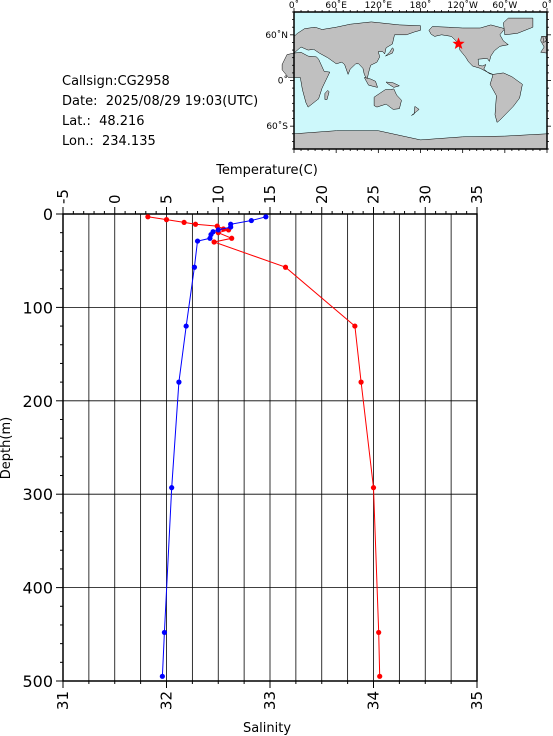 This screenshot has height=736, width=553. I want to click on map-longitude-label: 60˚E, so click(336, 5).